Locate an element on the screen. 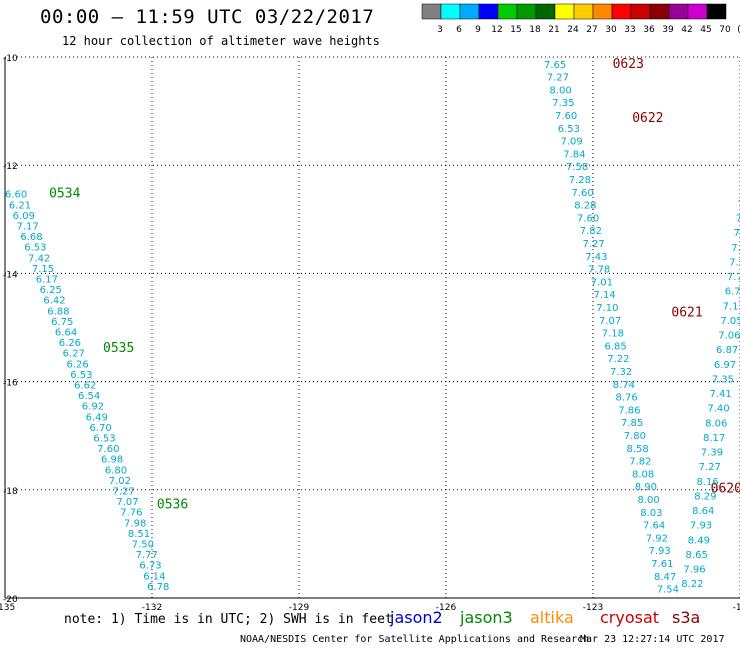  wave-height-point: 7.42 is located at coordinates (39, 258).